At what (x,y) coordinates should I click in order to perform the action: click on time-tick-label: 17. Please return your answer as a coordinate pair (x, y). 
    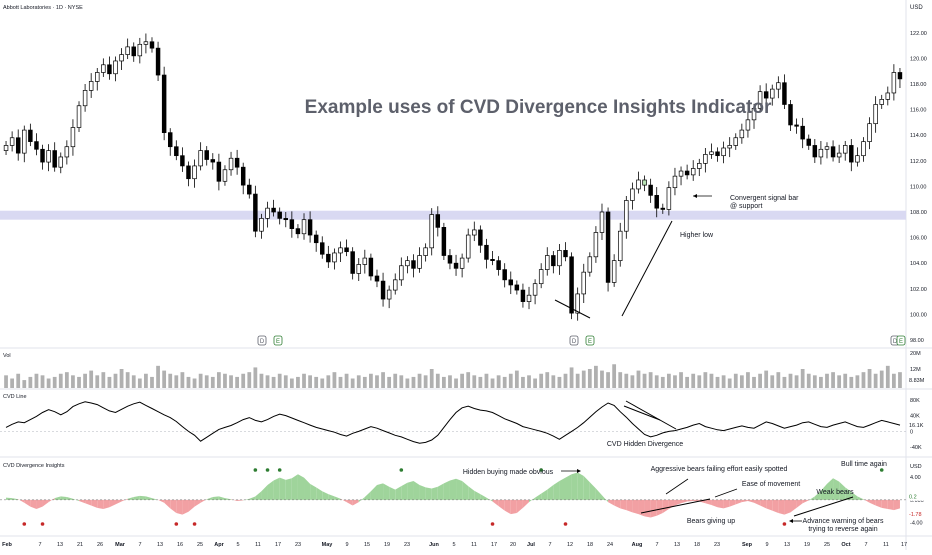
    Looking at the image, I should click on (278, 545).